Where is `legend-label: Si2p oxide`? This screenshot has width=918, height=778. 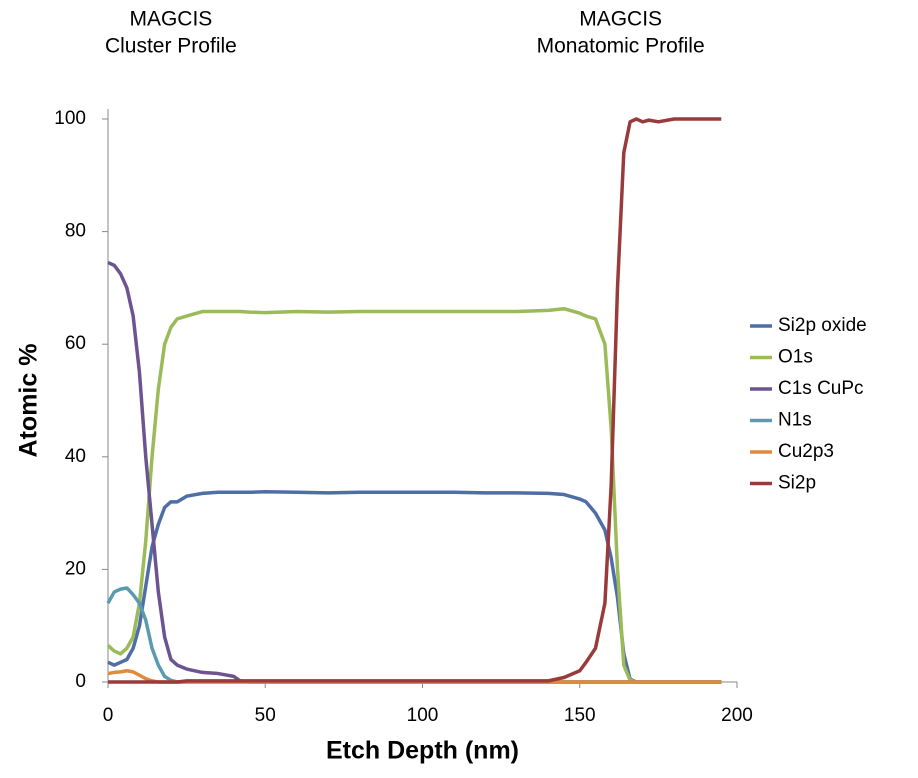
legend-label: Si2p oxide is located at coordinates (822, 325).